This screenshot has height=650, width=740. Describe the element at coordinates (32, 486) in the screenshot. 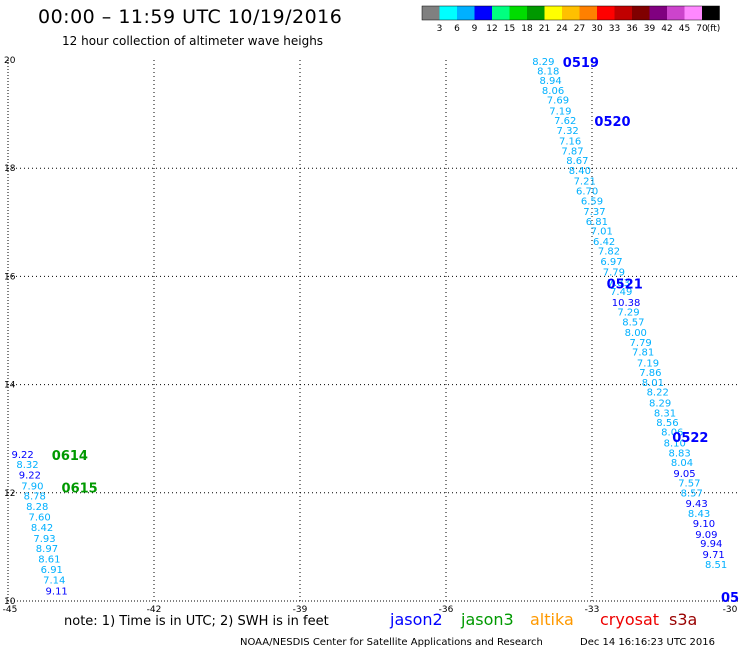

I see `wave-height-point: 7.90` at that location.